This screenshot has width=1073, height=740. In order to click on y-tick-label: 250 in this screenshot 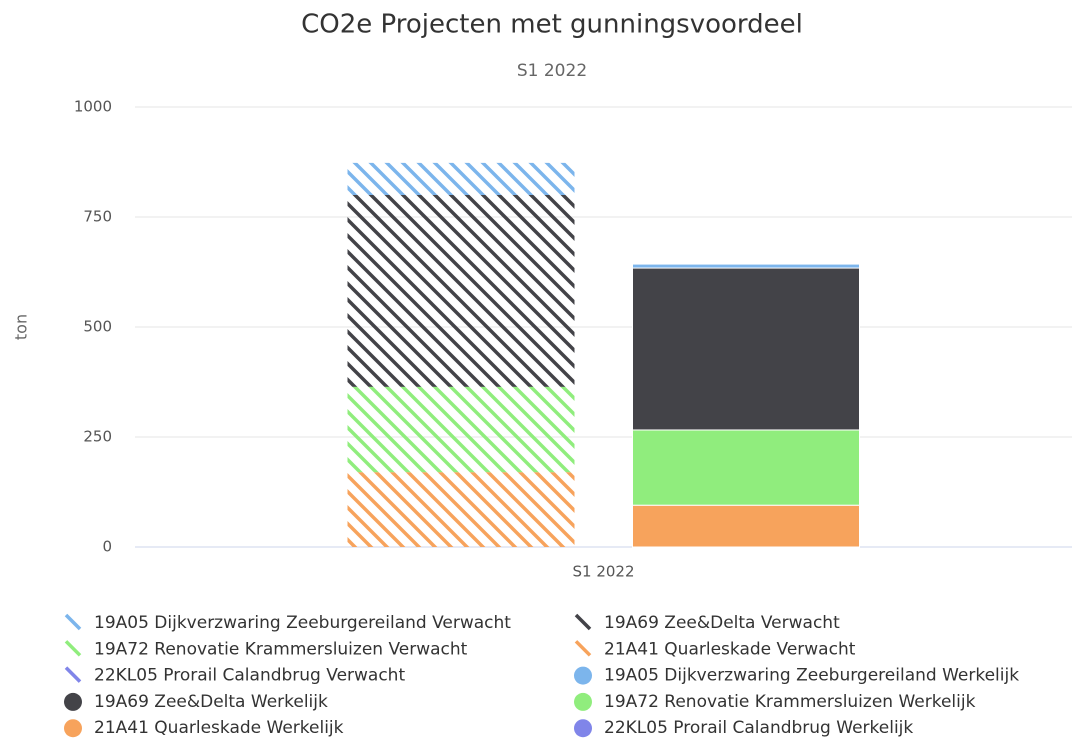, I will do `click(97, 437)`.